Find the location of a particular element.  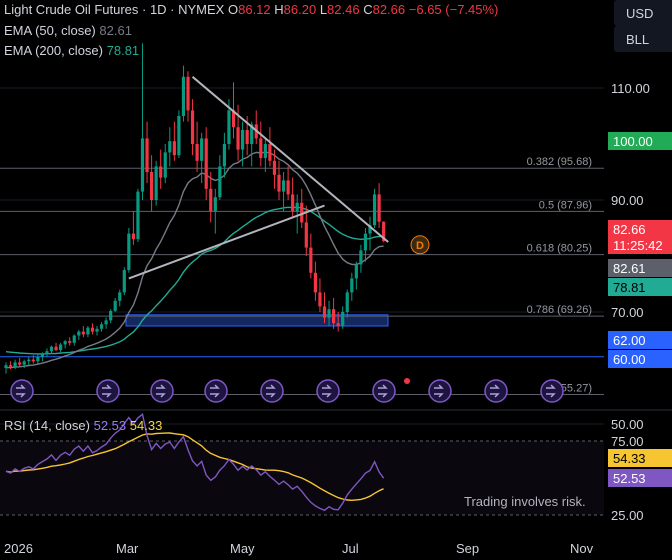

rsi-label: RSI (14, close) is located at coordinates (47, 425).